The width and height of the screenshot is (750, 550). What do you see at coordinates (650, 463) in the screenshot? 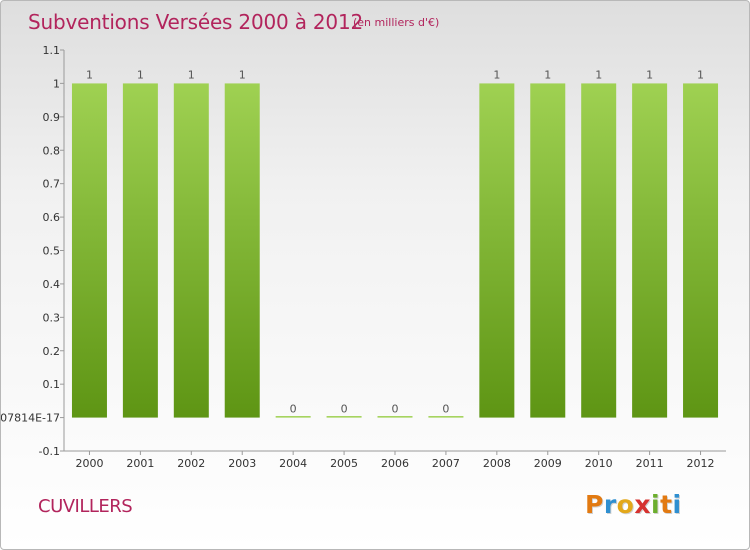
I see `x-tick-label: 2011` at bounding box center [650, 463].